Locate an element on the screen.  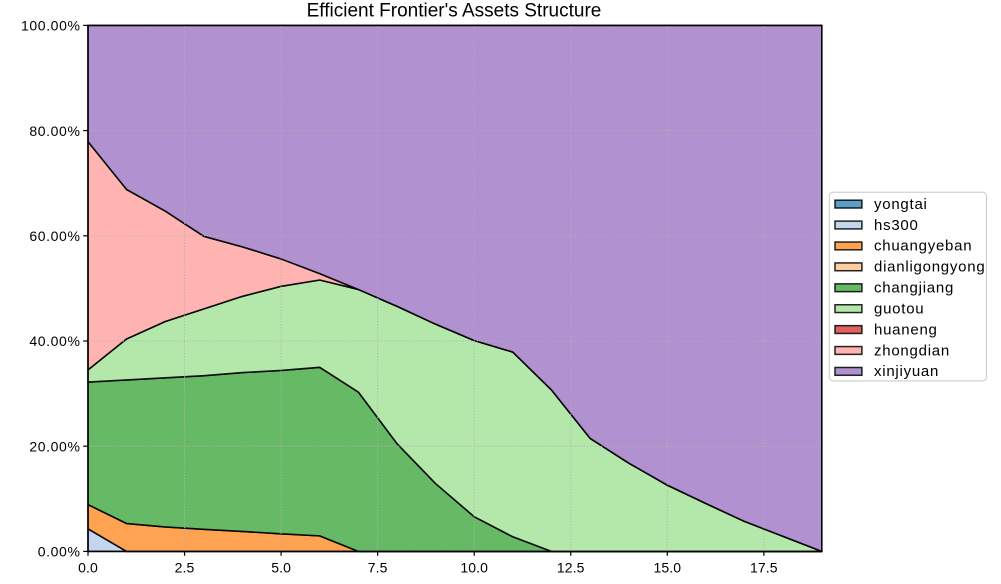
svg-text: xinjiyuan is located at coordinates (906, 371).